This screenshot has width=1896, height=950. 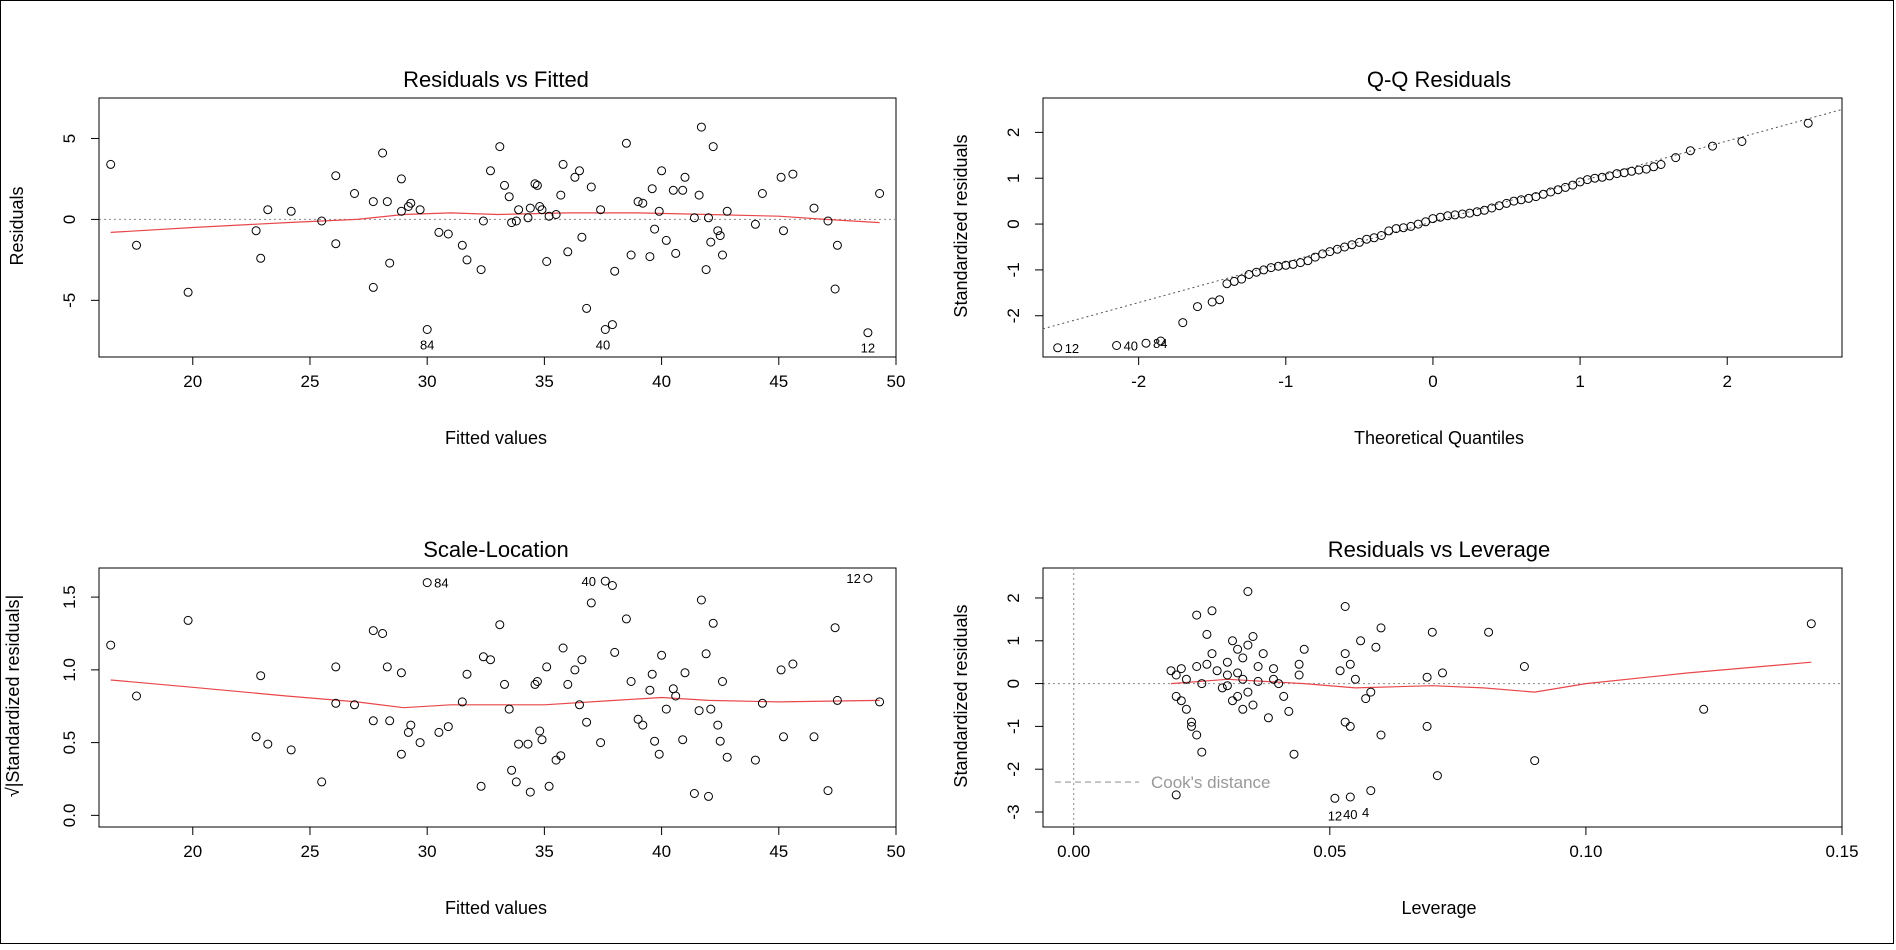 I want to click on y-tick-label: 1, so click(x=1013, y=640).